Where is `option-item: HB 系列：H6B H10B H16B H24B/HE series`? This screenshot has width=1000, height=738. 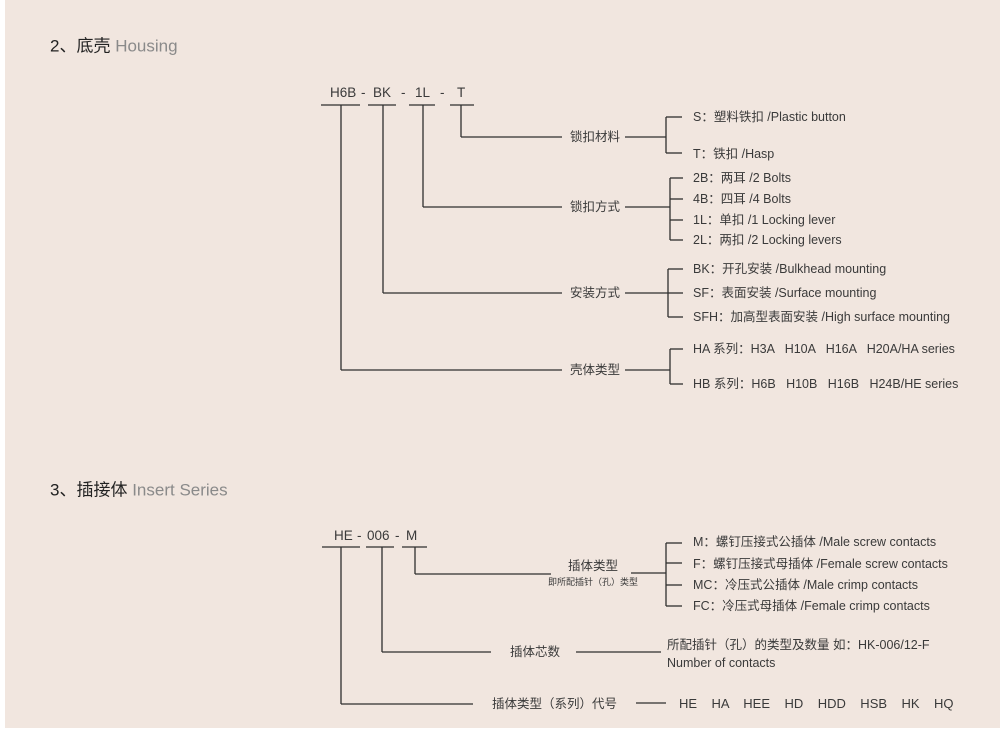 option-item: HB 系列：H6B H10B H16B H24B/HE series is located at coordinates (826, 384).